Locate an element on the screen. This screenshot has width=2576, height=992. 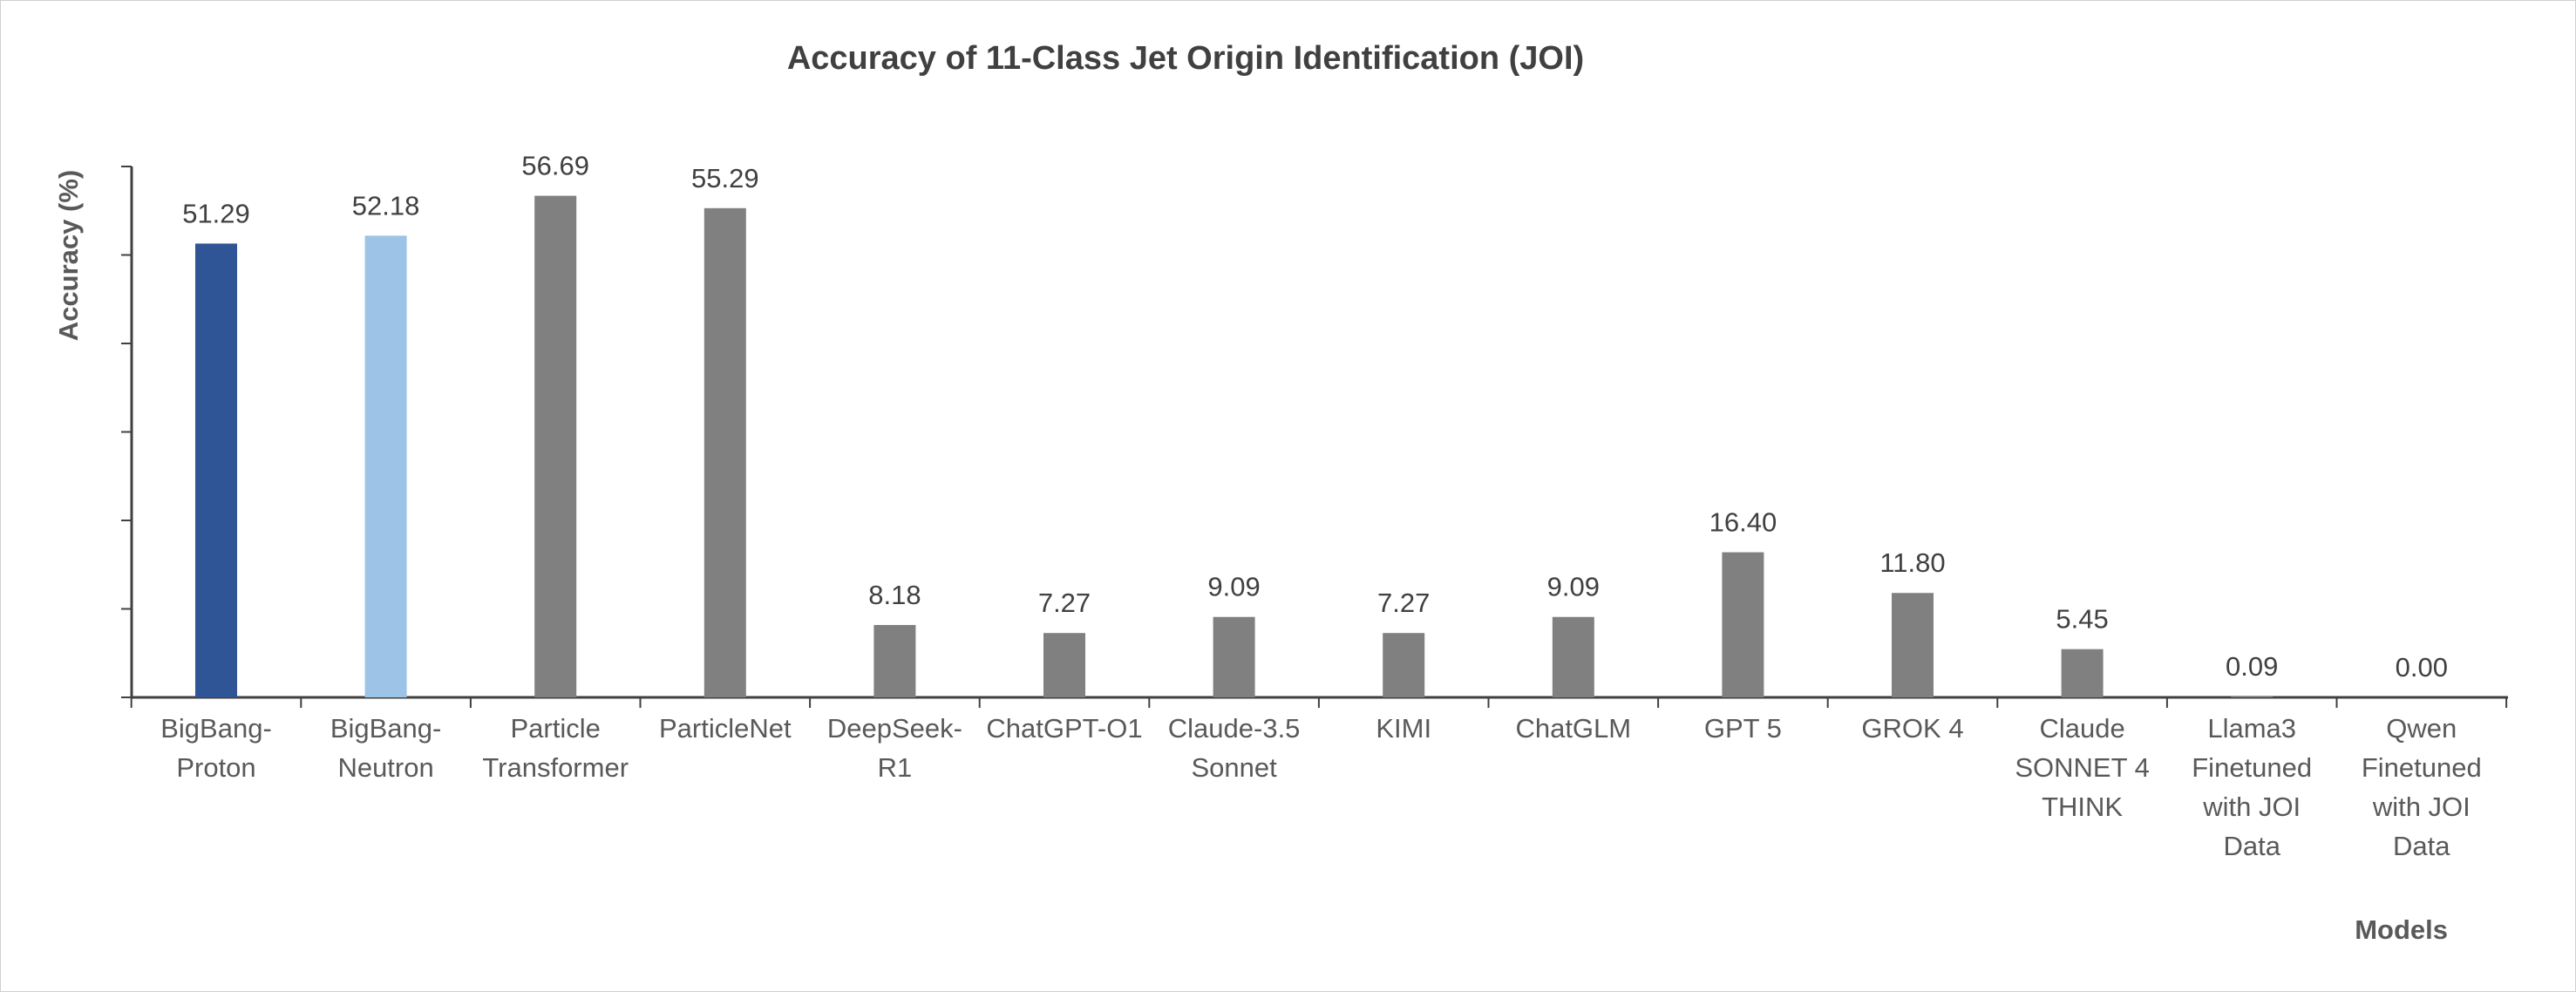
x-tick-label: ChatGLM is located at coordinates (1573, 728).